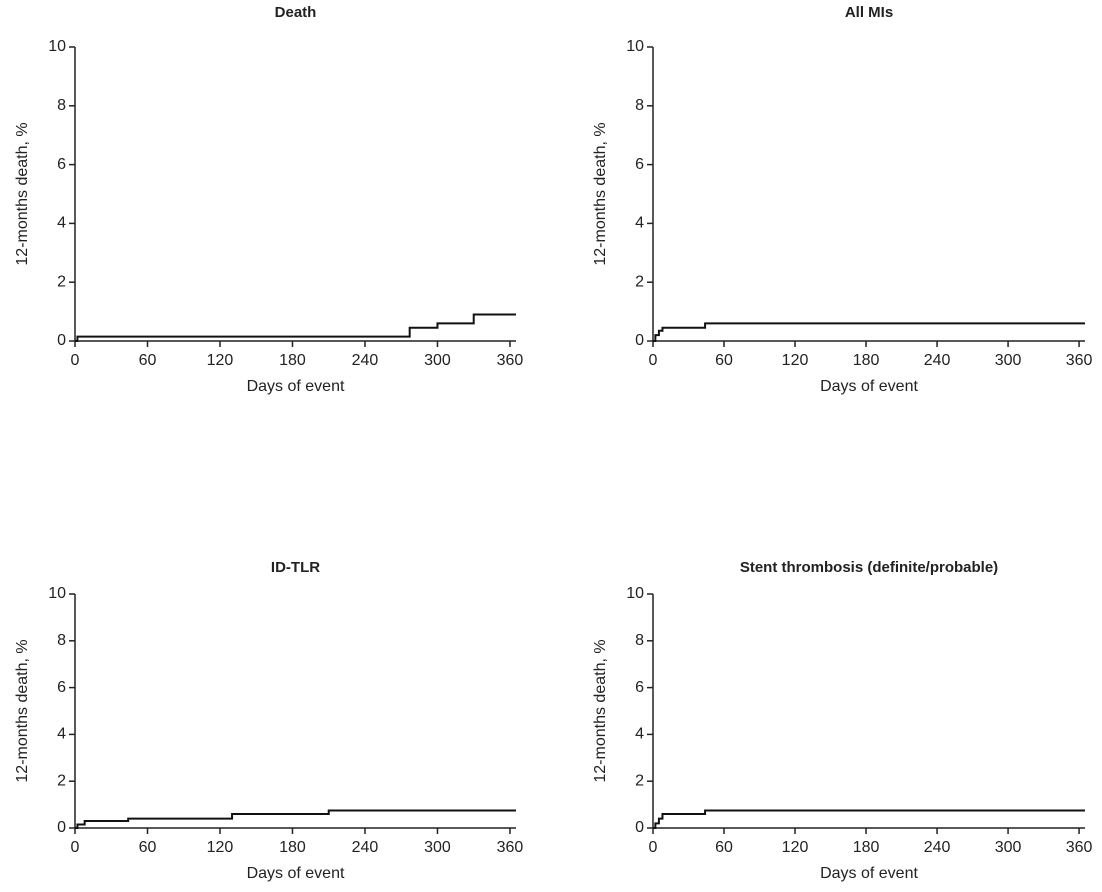 Image resolution: width=1102 pixels, height=892 pixels. What do you see at coordinates (869, 12) in the screenshot?
I see `chart-title: All MIs` at bounding box center [869, 12].